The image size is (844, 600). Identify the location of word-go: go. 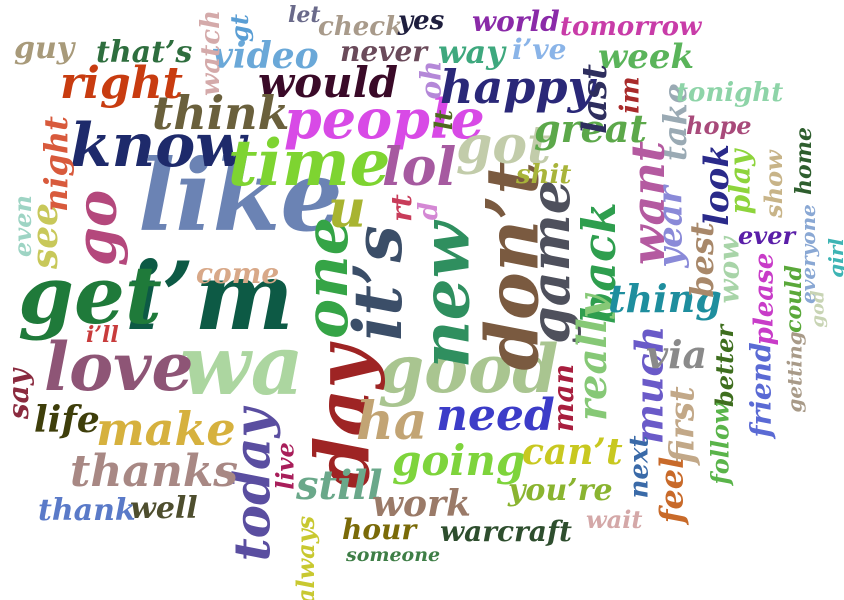
(96, 228).